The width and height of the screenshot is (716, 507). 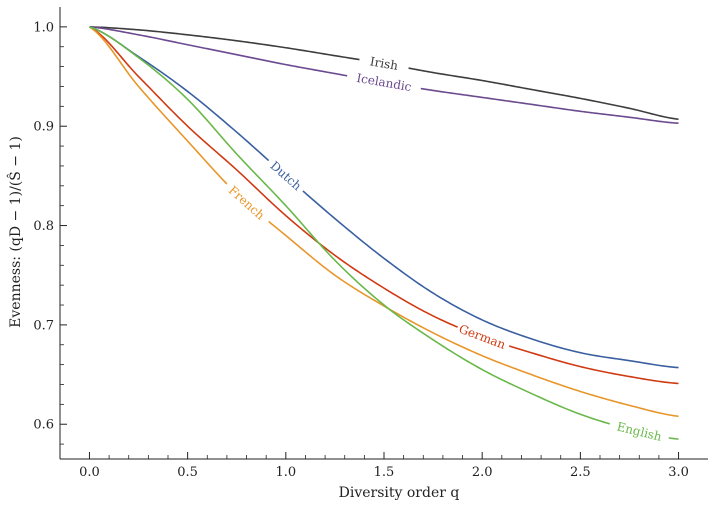 What do you see at coordinates (639, 431) in the screenshot?
I see `series-label: English` at bounding box center [639, 431].